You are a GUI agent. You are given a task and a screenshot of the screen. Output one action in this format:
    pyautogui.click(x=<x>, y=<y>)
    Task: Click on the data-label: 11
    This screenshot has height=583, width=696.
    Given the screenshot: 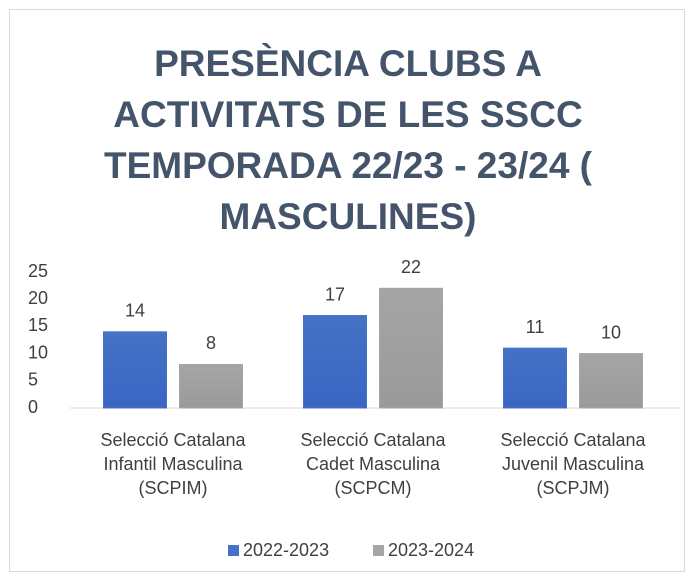 What is the action you would take?
    pyautogui.click(x=535, y=327)
    